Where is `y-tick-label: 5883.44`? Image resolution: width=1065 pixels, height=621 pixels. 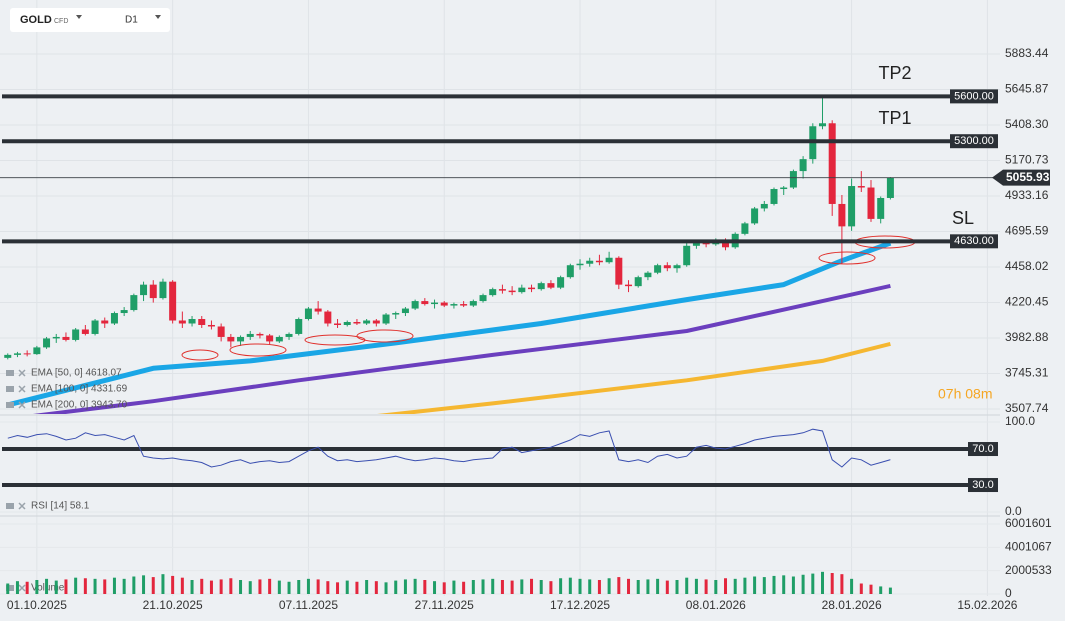
y-tick-label: 5883.44 is located at coordinates (1027, 53).